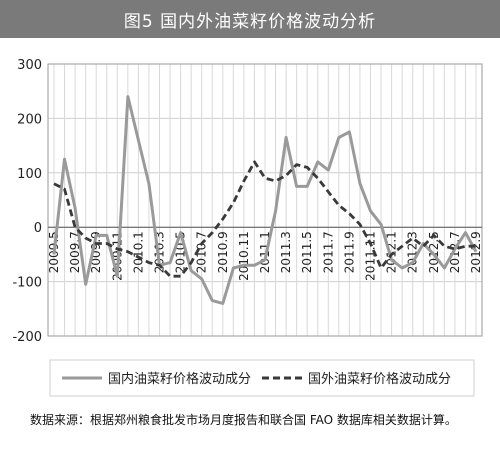 The image size is (500, 455). What do you see at coordinates (29, 65) in the screenshot?
I see `y-tick-label: 300` at bounding box center [29, 65].